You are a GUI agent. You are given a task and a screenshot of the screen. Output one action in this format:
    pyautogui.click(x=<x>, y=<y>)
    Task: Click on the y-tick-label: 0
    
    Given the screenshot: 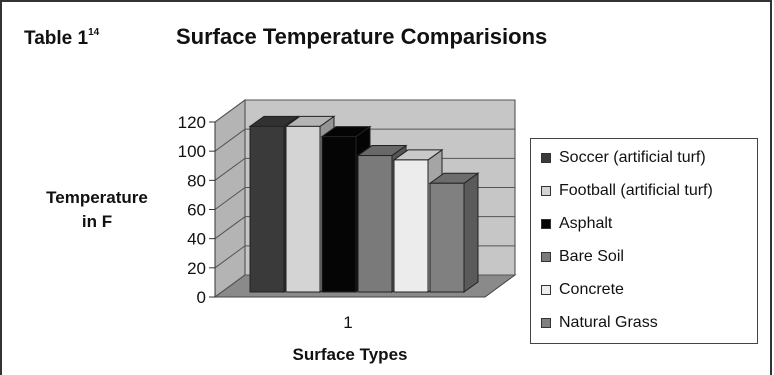 What is the action you would take?
    pyautogui.click(x=201, y=297)
    